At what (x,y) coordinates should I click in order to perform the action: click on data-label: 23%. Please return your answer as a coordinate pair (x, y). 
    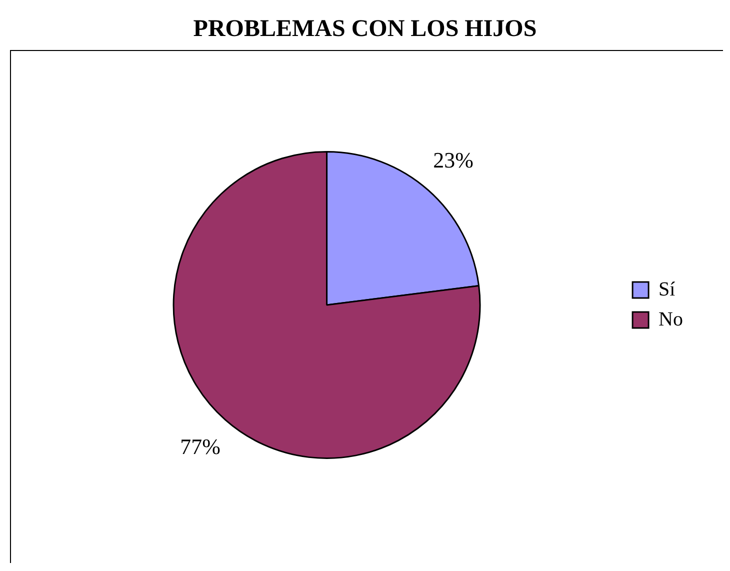
    Looking at the image, I should click on (453, 159).